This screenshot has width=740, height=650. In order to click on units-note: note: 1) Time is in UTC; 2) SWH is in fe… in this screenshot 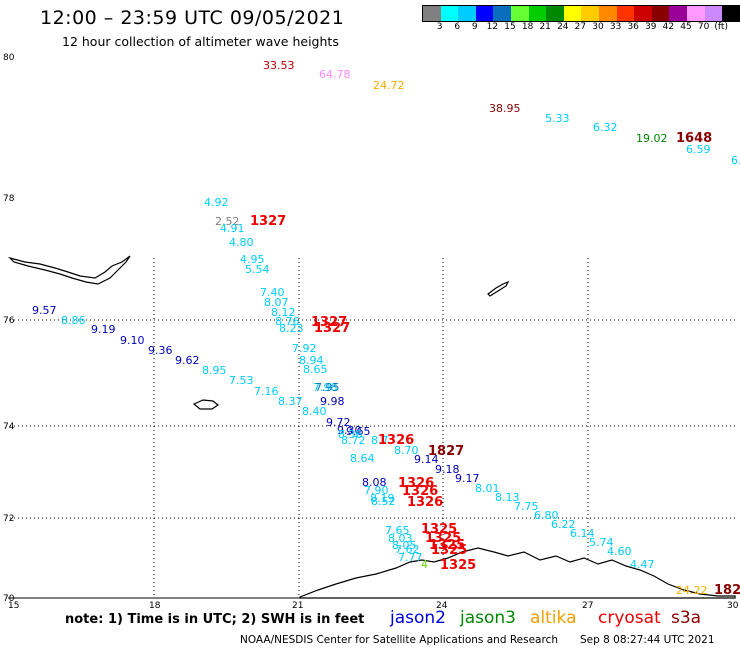, I will do `click(215, 619)`.